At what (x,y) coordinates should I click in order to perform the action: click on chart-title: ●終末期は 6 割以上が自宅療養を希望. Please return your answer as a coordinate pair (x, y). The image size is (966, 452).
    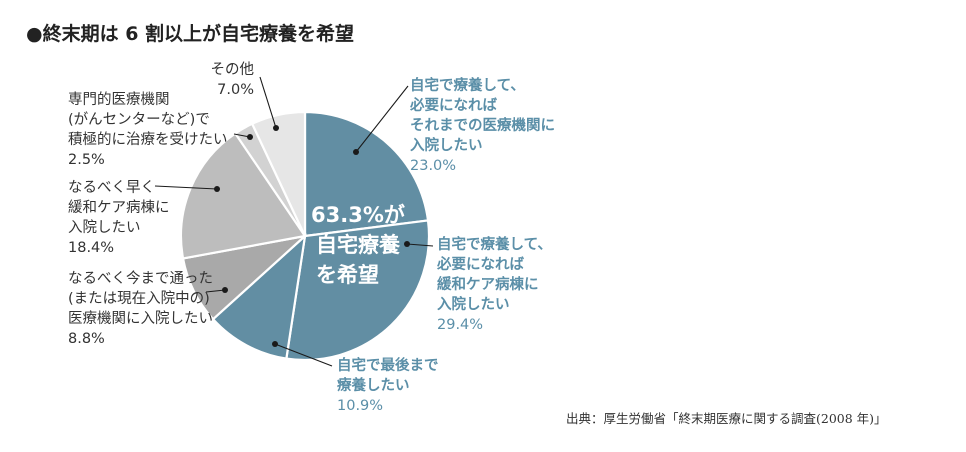
    Looking at the image, I should click on (190, 33).